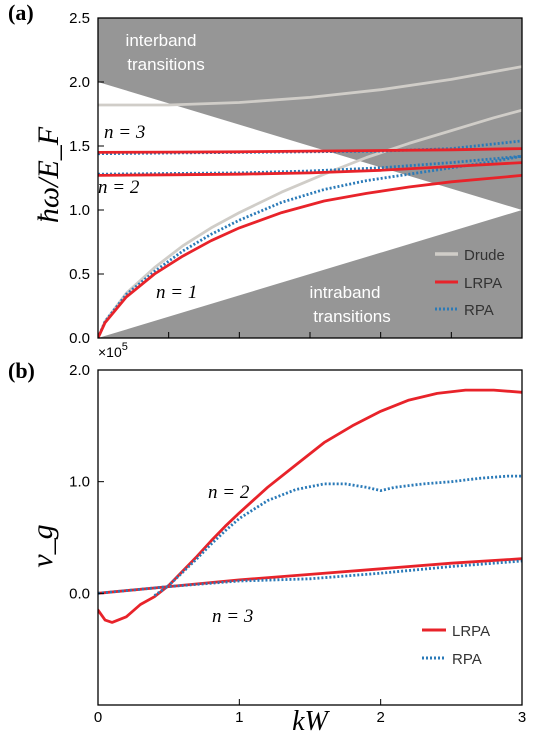 This screenshot has height=738, width=536. I want to click on intraband-label-line2: transitions, so click(351, 316).